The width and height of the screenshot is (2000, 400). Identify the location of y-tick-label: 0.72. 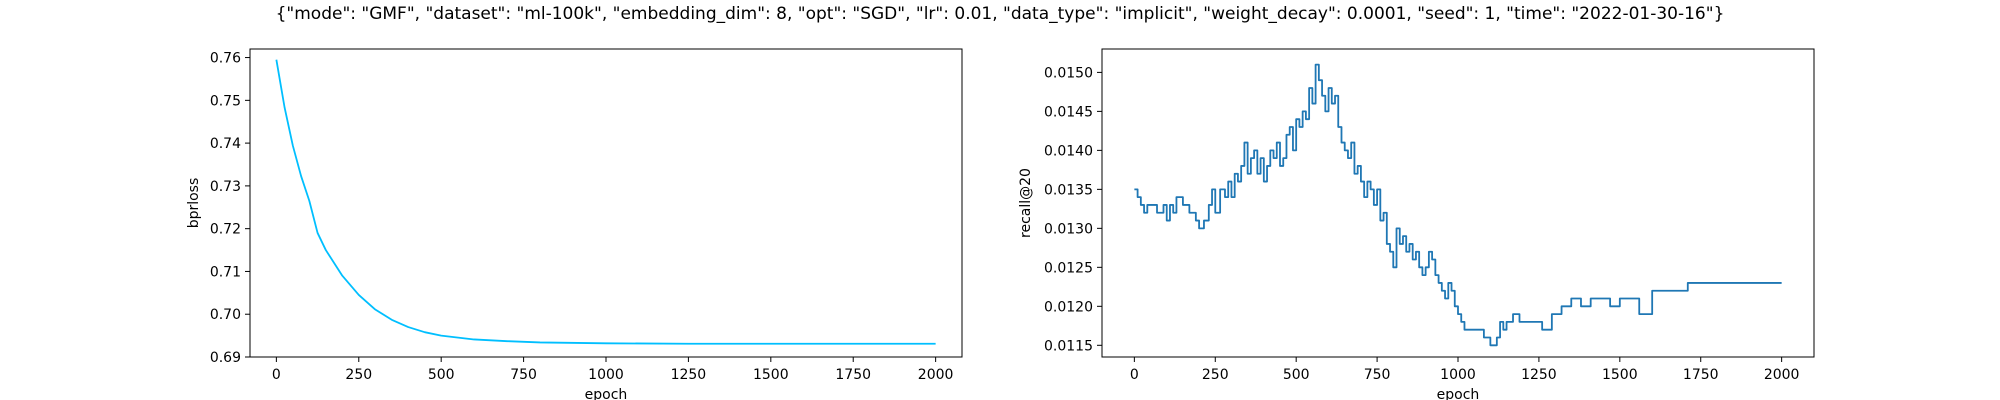
(225, 230).